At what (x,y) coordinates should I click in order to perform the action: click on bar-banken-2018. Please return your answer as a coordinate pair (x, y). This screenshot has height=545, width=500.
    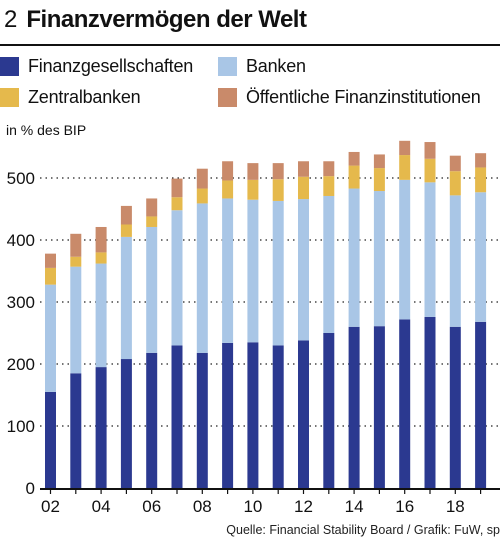
    Looking at the image, I should click on (455, 261).